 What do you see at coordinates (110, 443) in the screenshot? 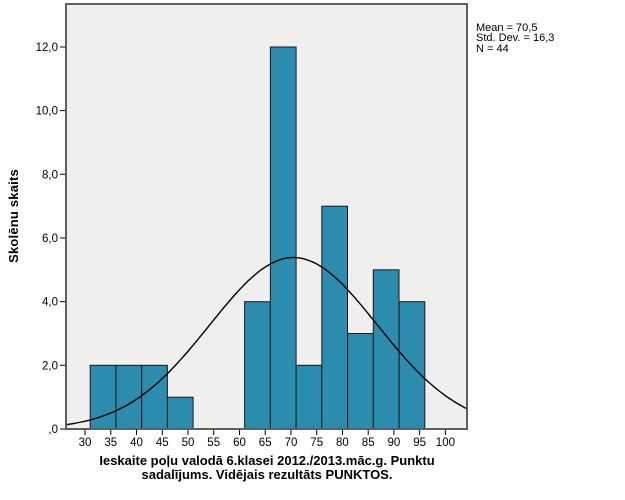
I see `x-axis-tick-label: 35` at bounding box center [110, 443].